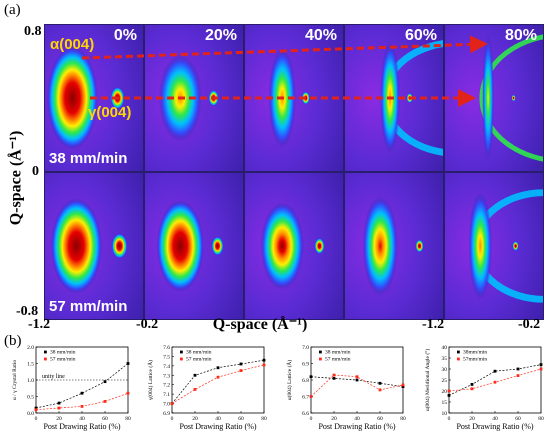  I want to click on y-tick-label: 1.5, so click(30, 365).